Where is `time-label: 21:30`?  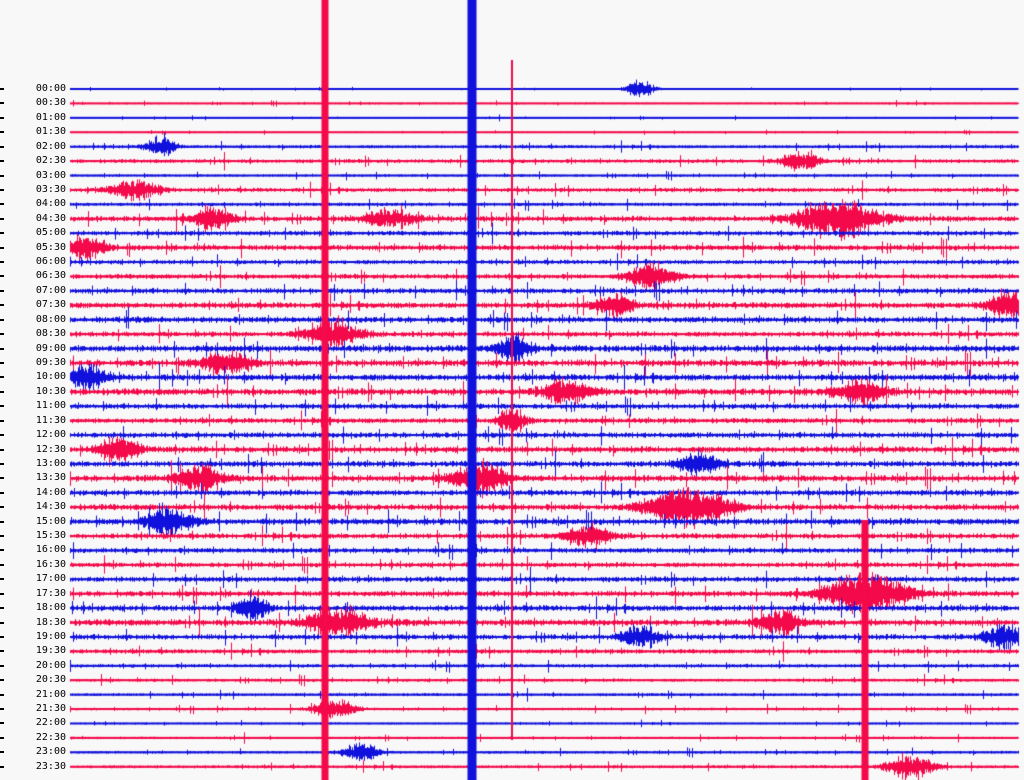 time-label: 21:30 is located at coordinates (50, 709).